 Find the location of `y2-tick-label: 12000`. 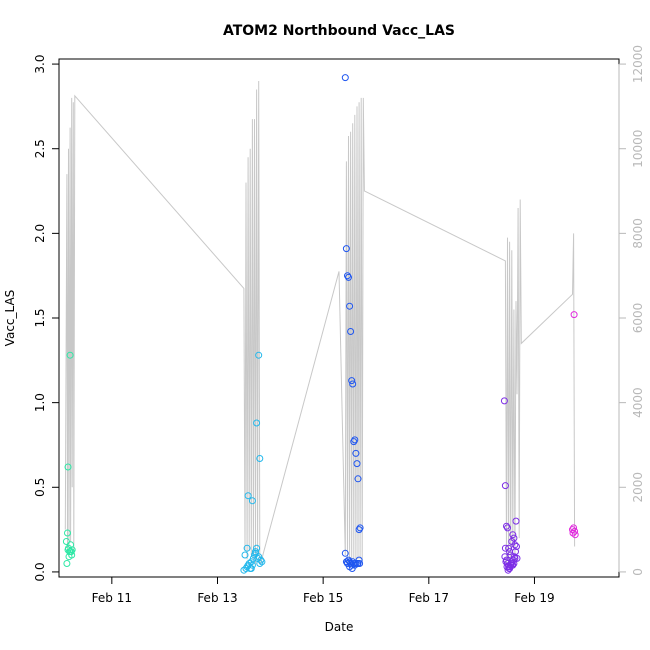

y2-tick-label: 12000 is located at coordinates (638, 64).